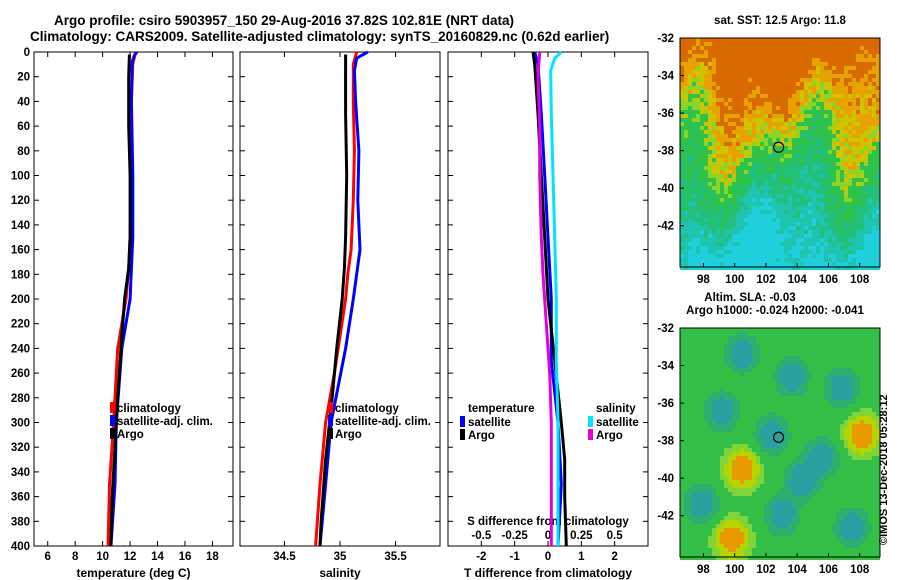 The height and width of the screenshot is (580, 900). Describe the element at coordinates (780, 154) in the screenshot. I see `map-field` at that location.